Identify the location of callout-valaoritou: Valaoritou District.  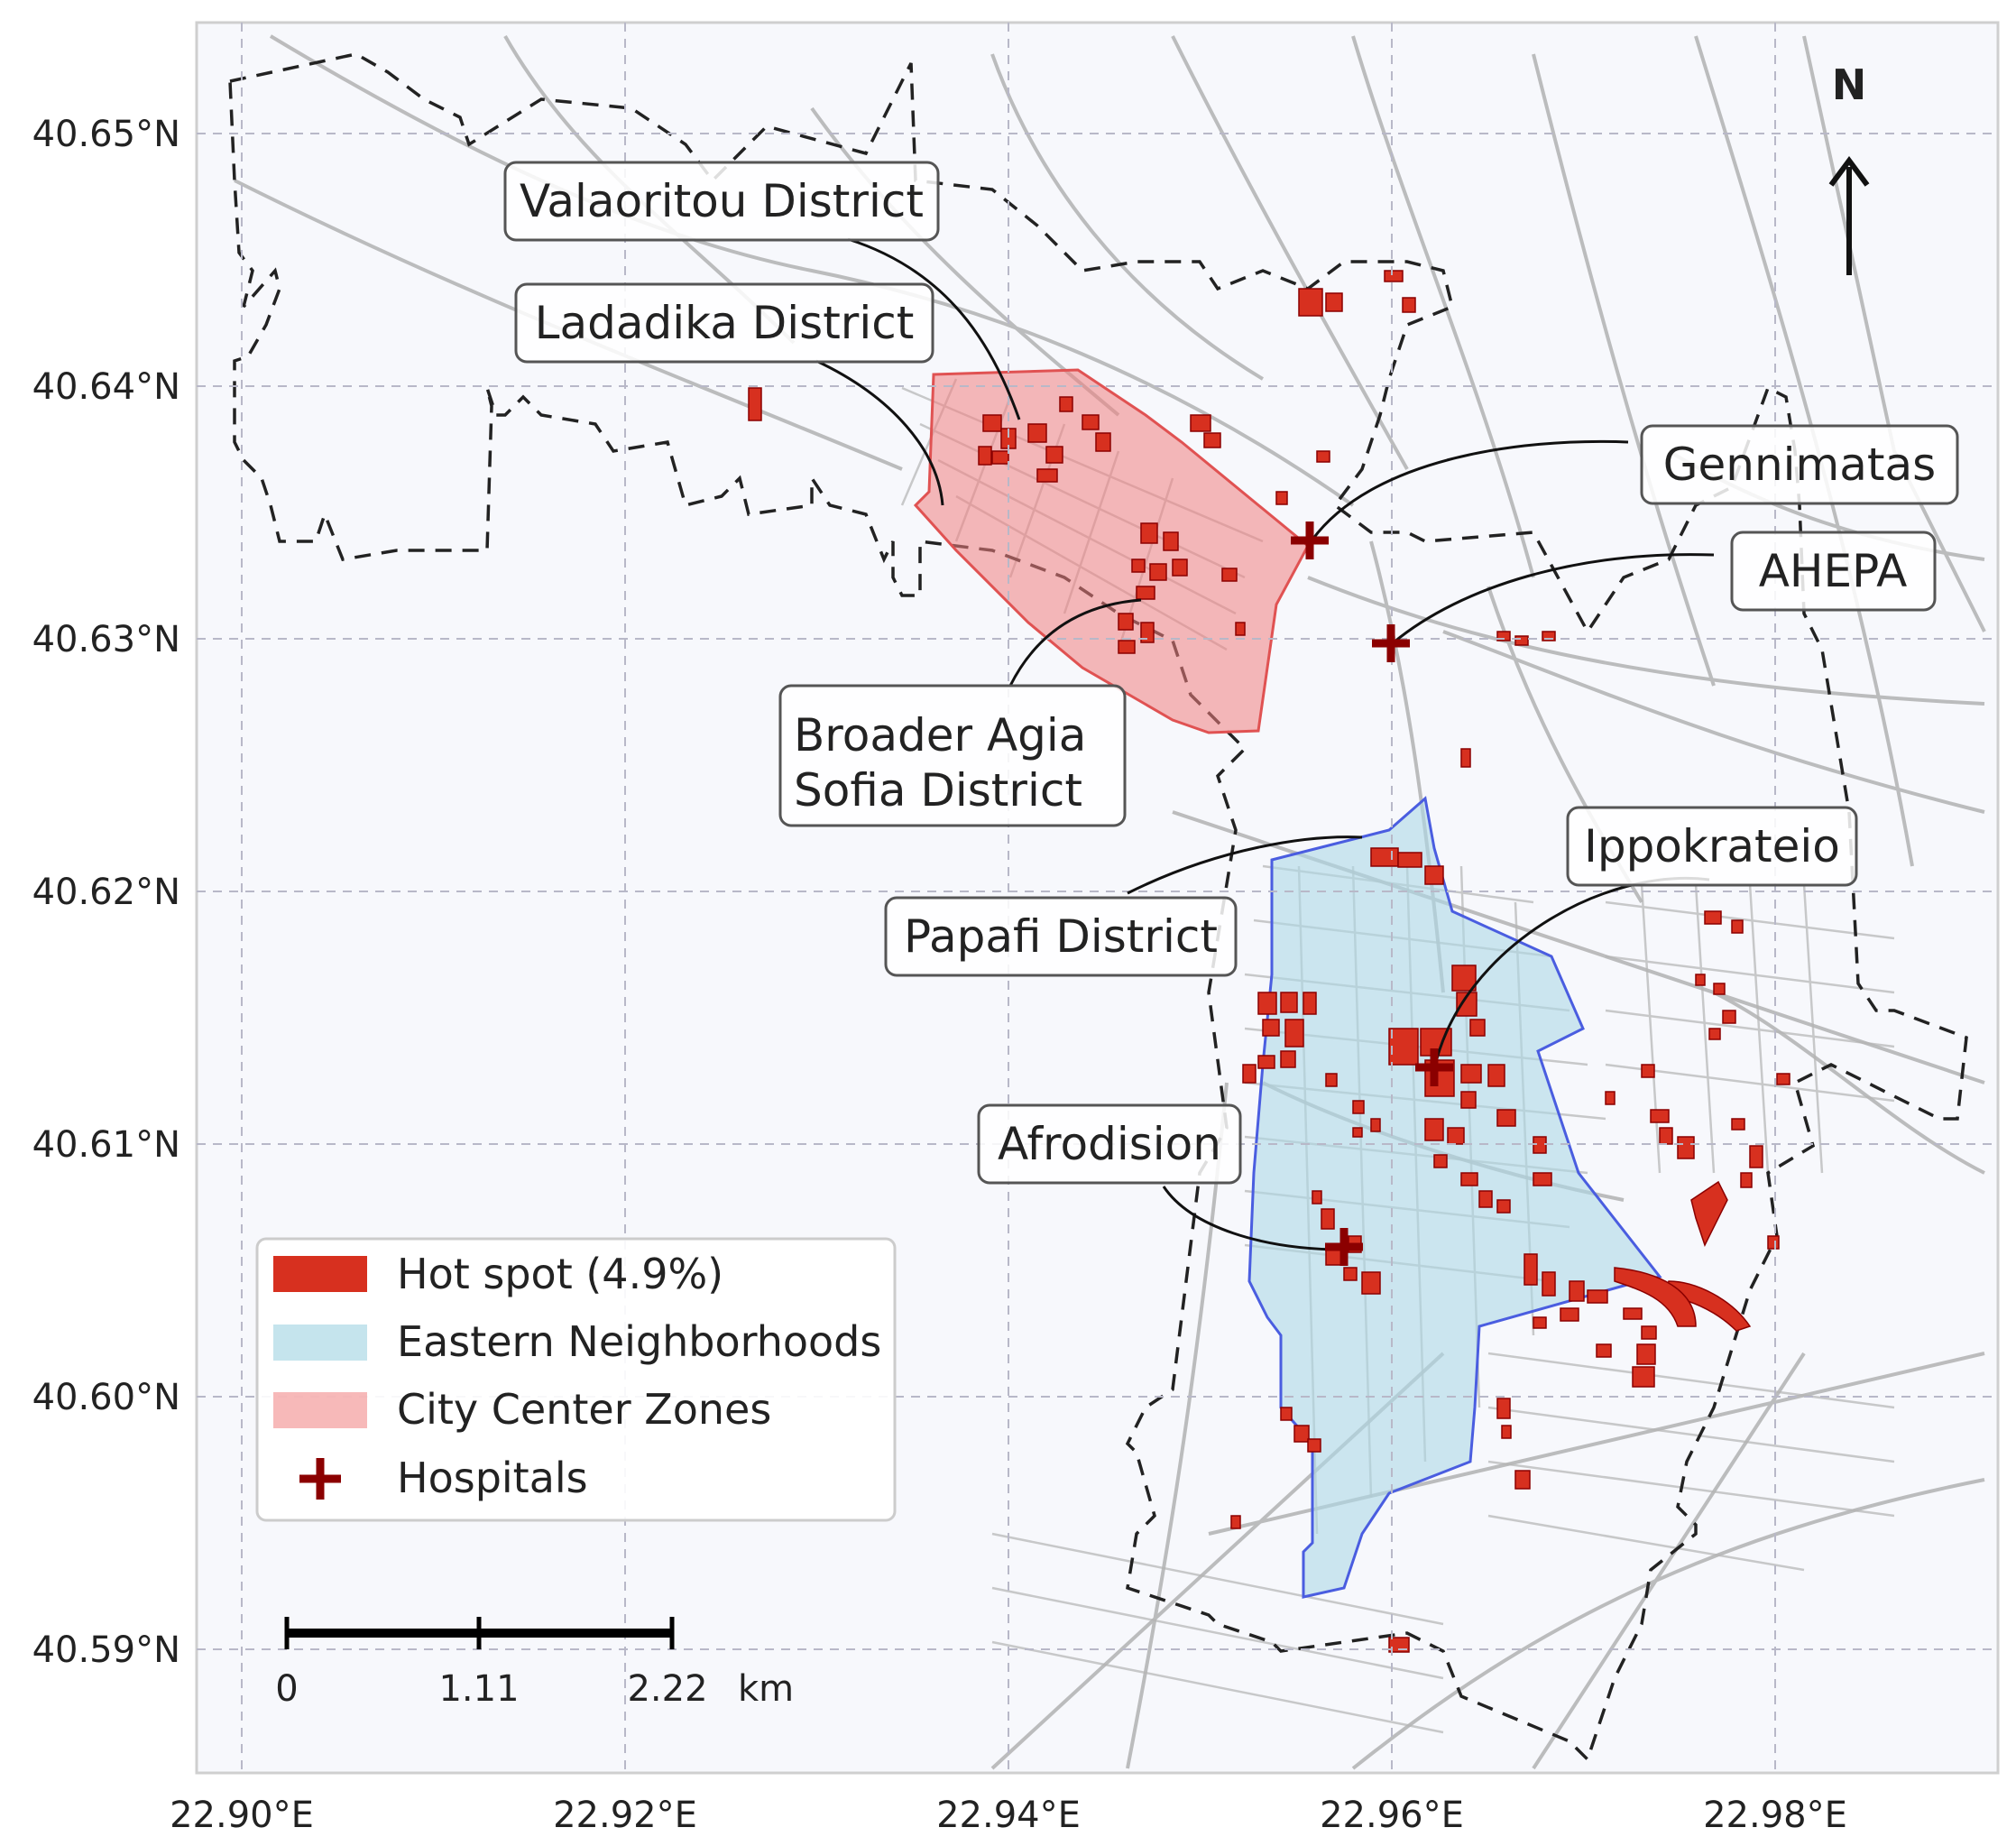
(721, 201).